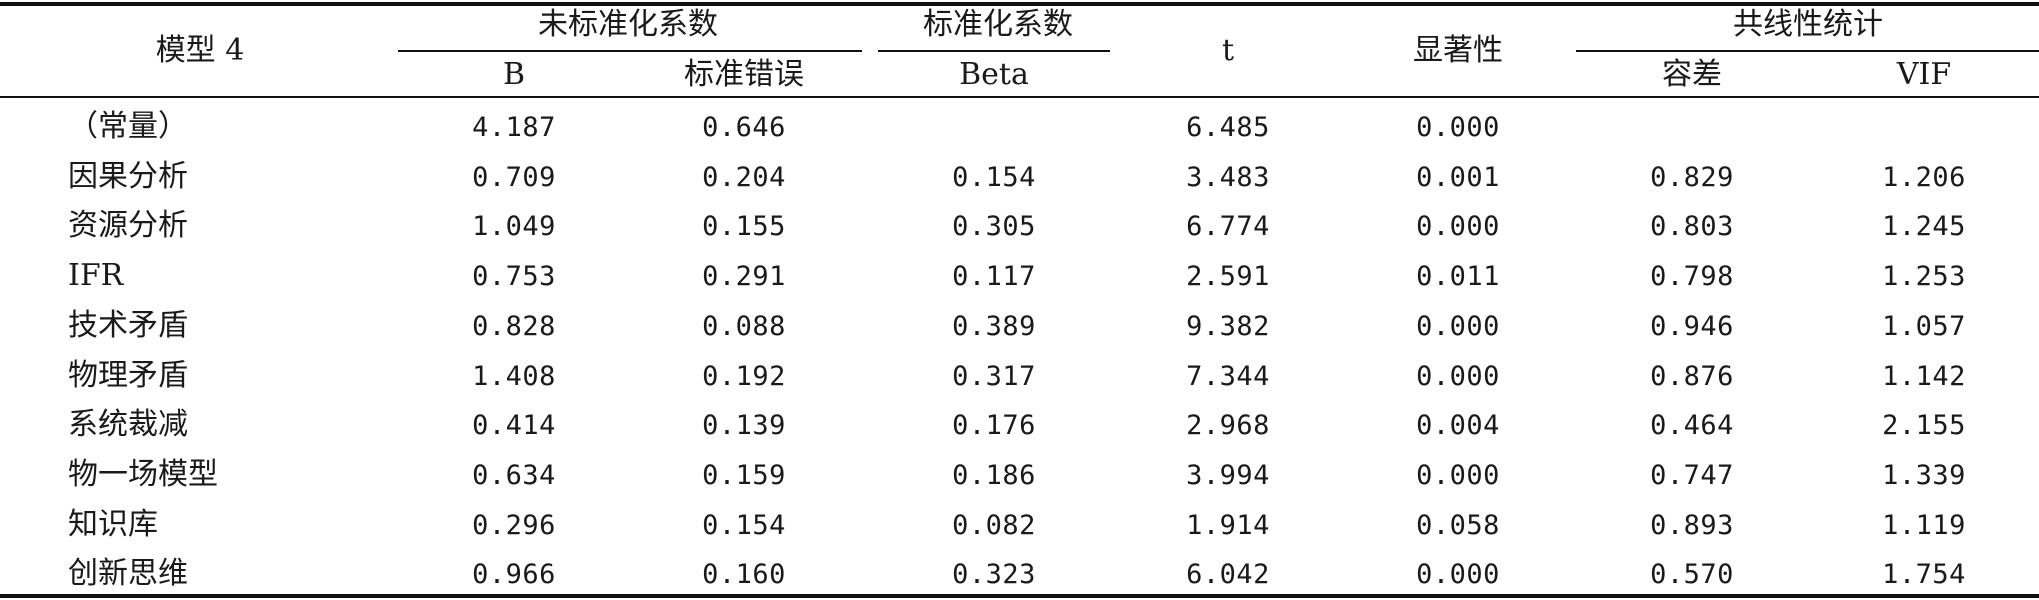 This screenshot has height=600, width=2039. What do you see at coordinates (1692, 276) in the screenshot?
I see `cell-tol: 0.798` at bounding box center [1692, 276].